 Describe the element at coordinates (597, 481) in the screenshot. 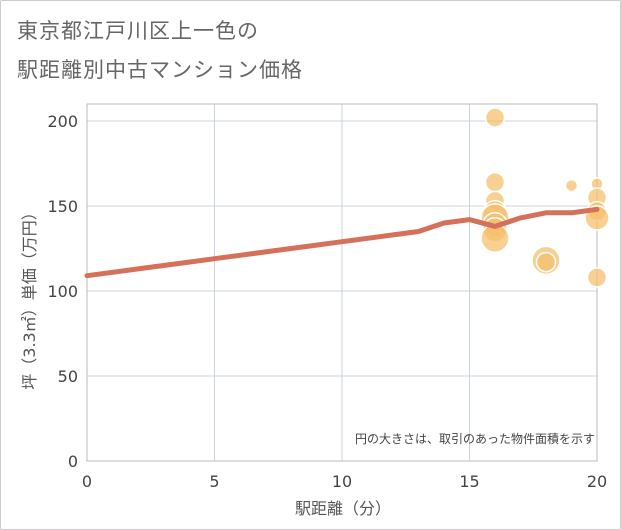

I see `x-tick-label: 20` at that location.